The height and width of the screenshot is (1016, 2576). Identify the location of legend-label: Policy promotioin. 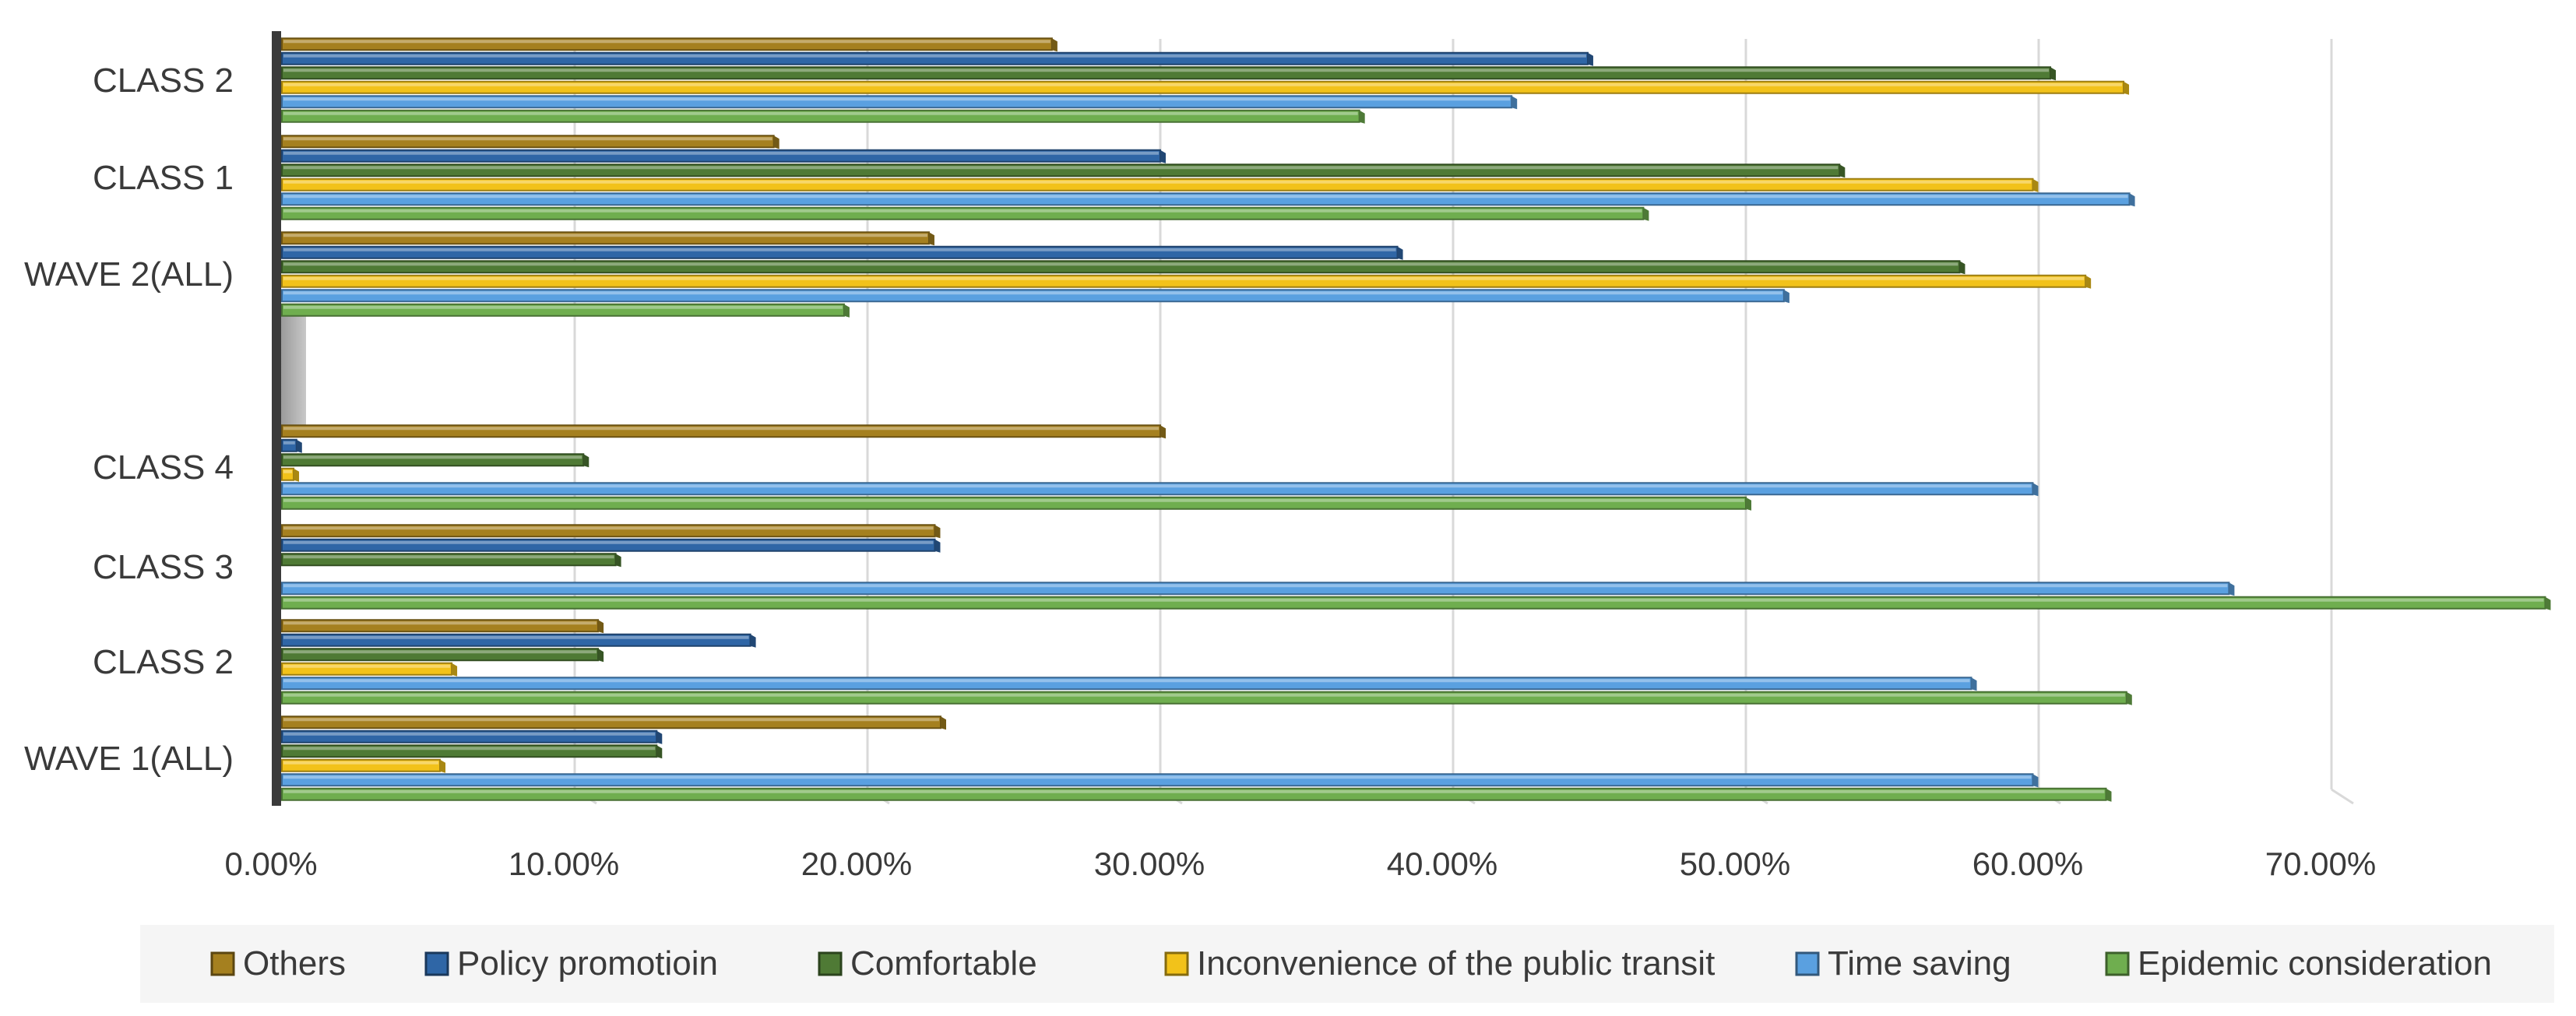
(587, 963).